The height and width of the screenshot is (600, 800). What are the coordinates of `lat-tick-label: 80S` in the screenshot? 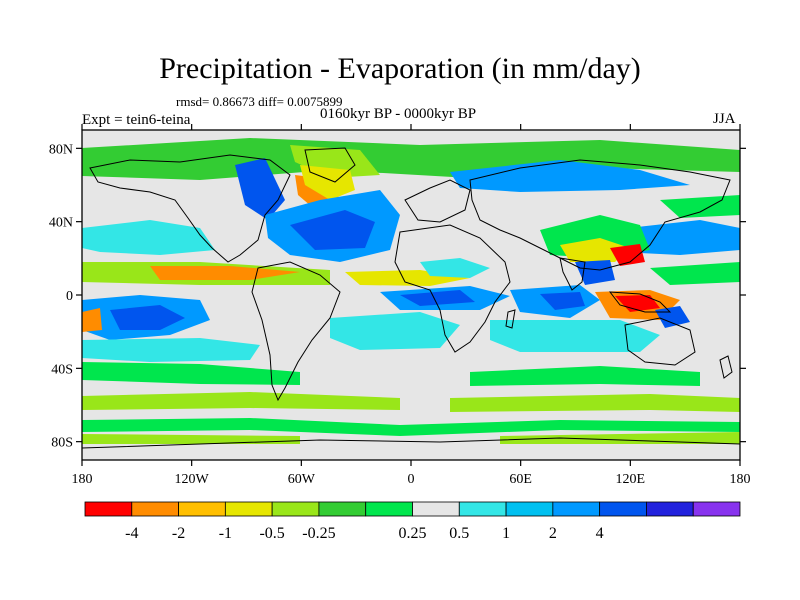 It's located at (62, 443).